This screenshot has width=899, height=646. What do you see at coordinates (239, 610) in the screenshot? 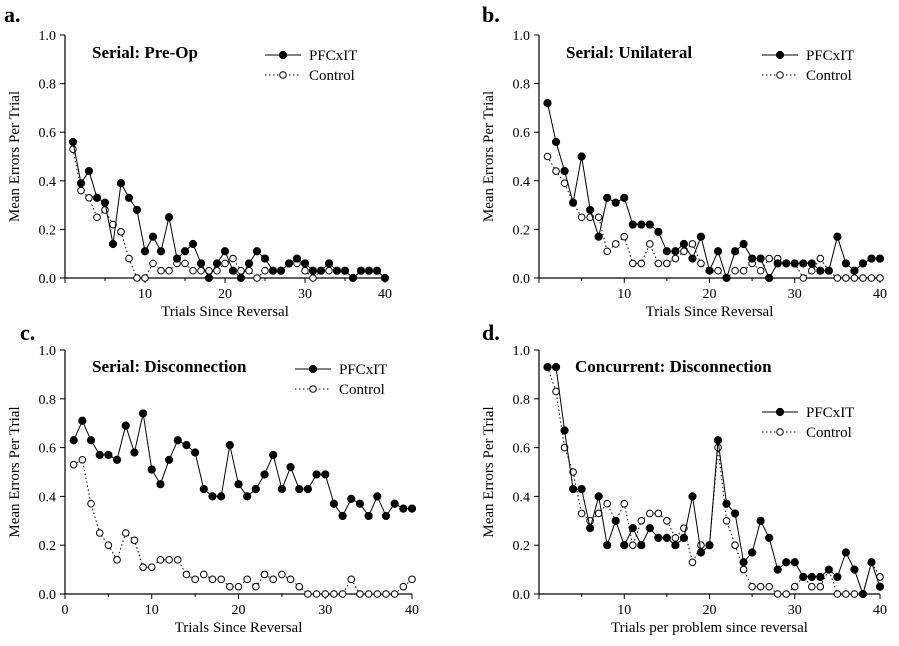
I see `x-tick-label: 20` at bounding box center [239, 610].